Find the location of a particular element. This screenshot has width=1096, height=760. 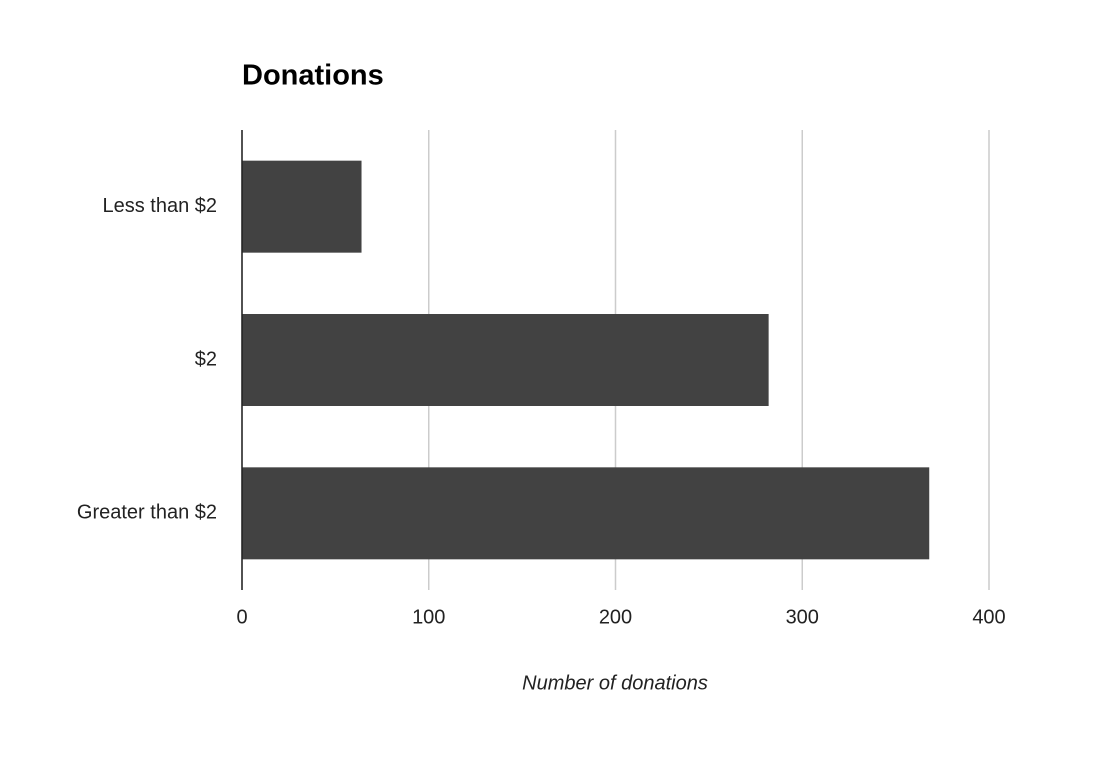

x-axis-label: Number of donations is located at coordinates (615, 683).